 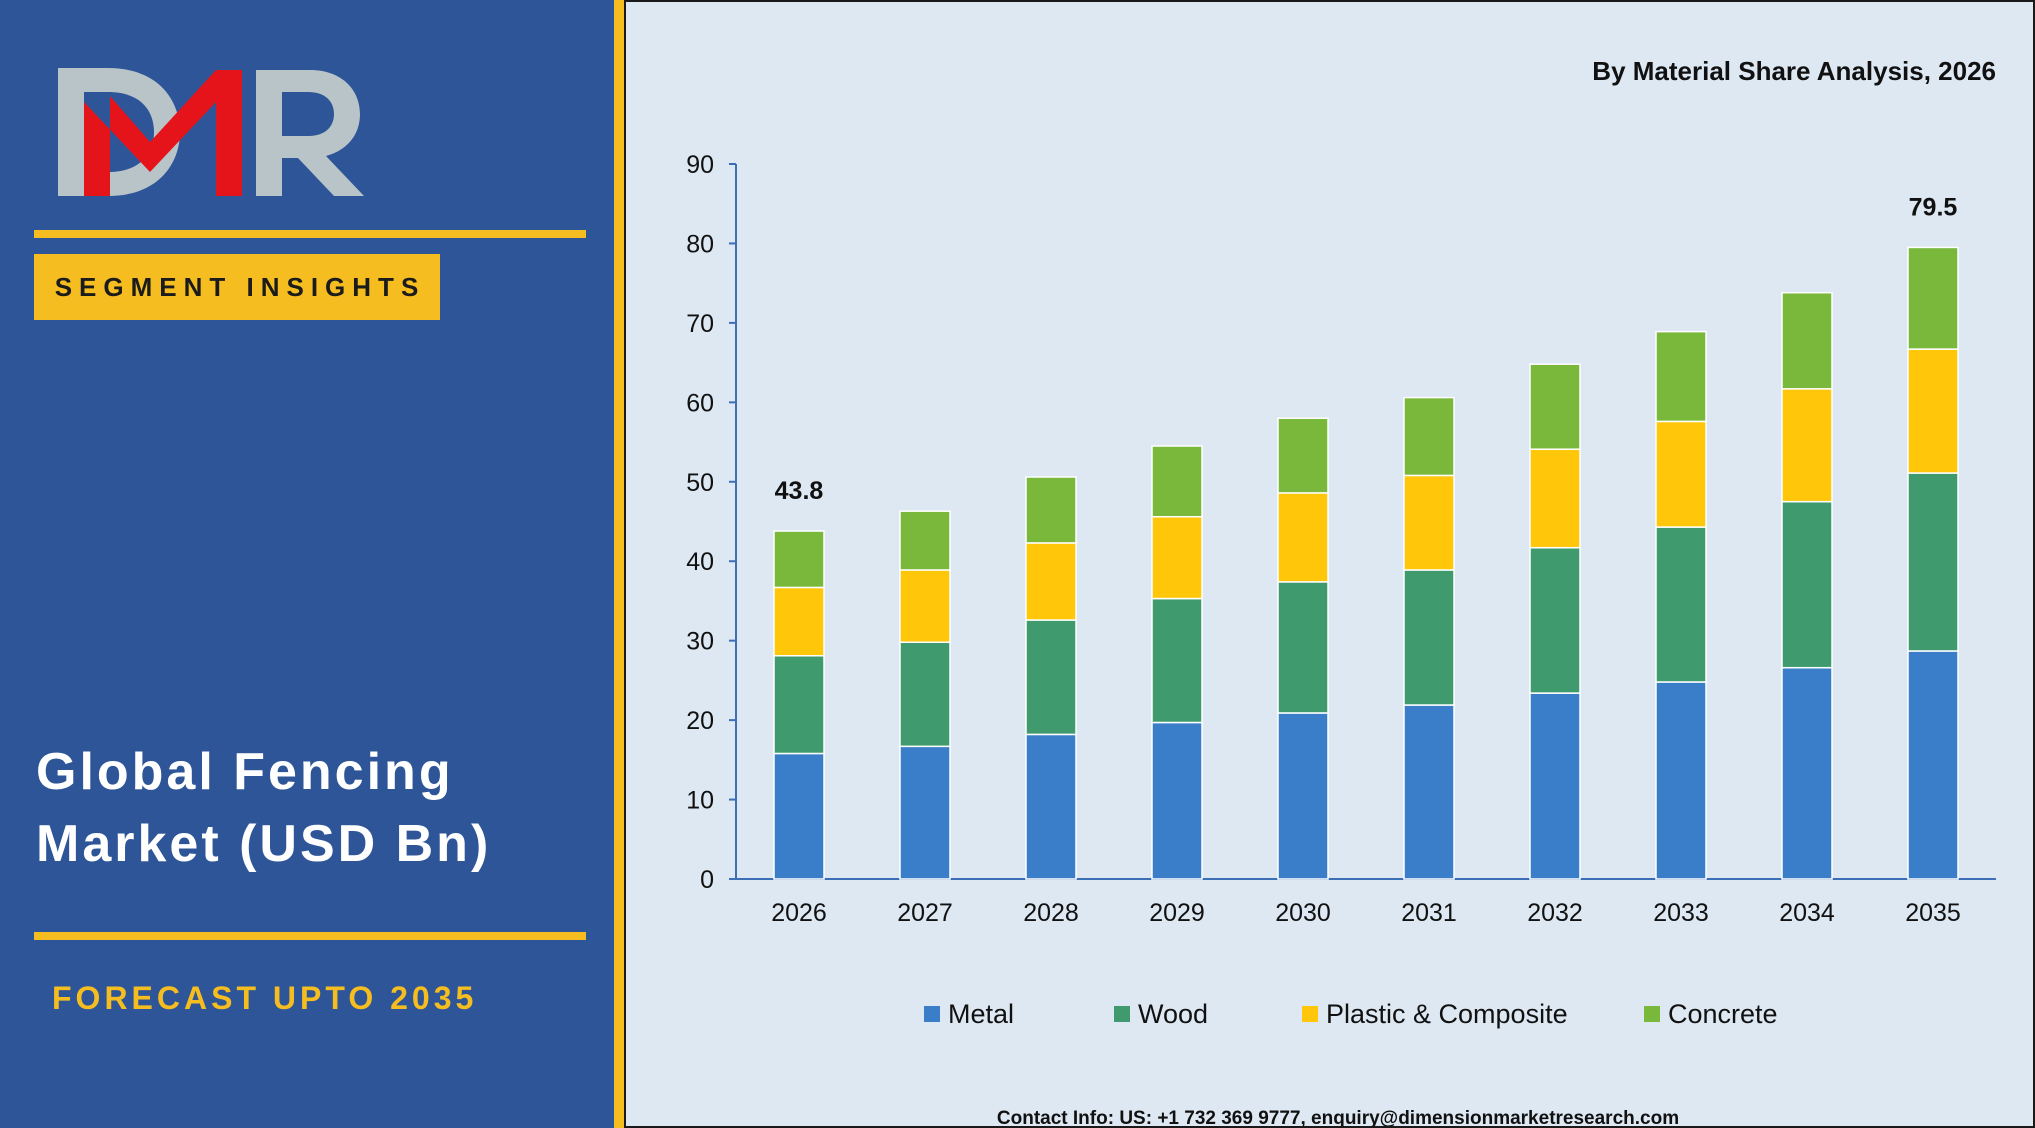 What do you see at coordinates (1429, 436) in the screenshot?
I see `bar-segment-concrete-2031` at bounding box center [1429, 436].